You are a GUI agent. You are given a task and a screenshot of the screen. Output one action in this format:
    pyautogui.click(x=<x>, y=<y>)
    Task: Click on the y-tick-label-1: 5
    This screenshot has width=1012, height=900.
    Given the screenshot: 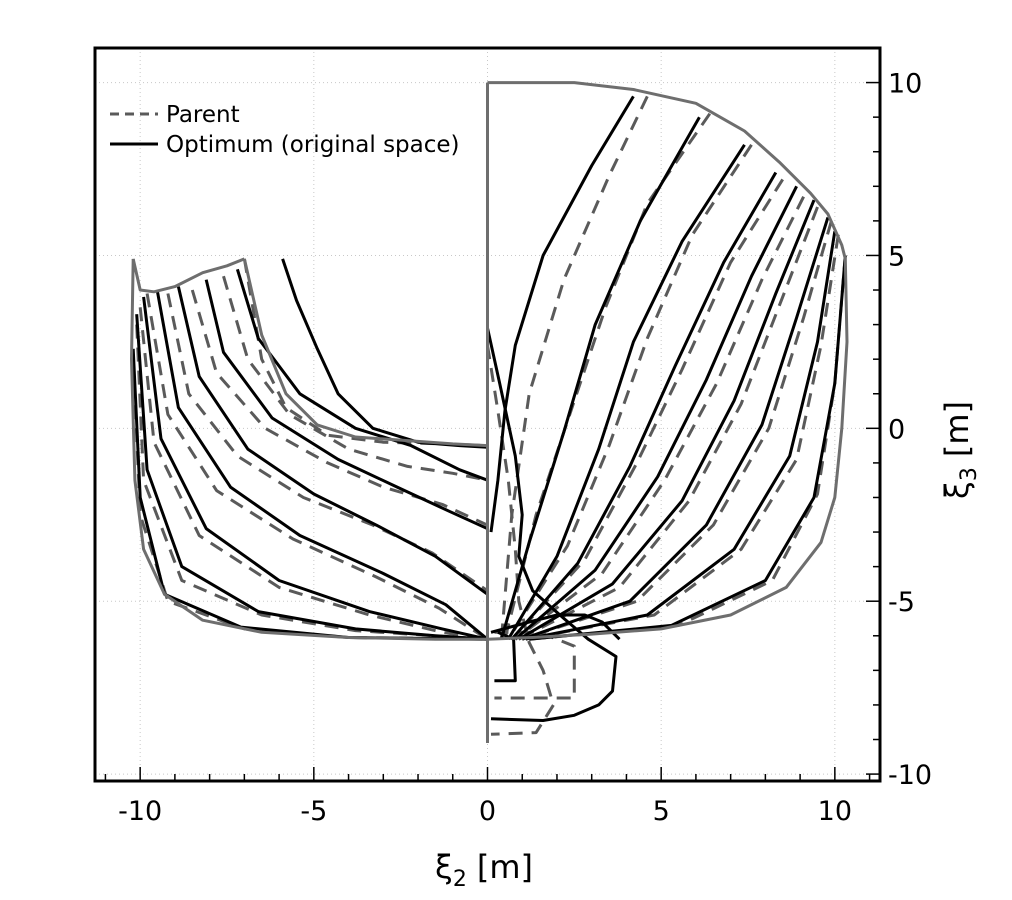 What is the action you would take?
    pyautogui.click(x=896, y=256)
    